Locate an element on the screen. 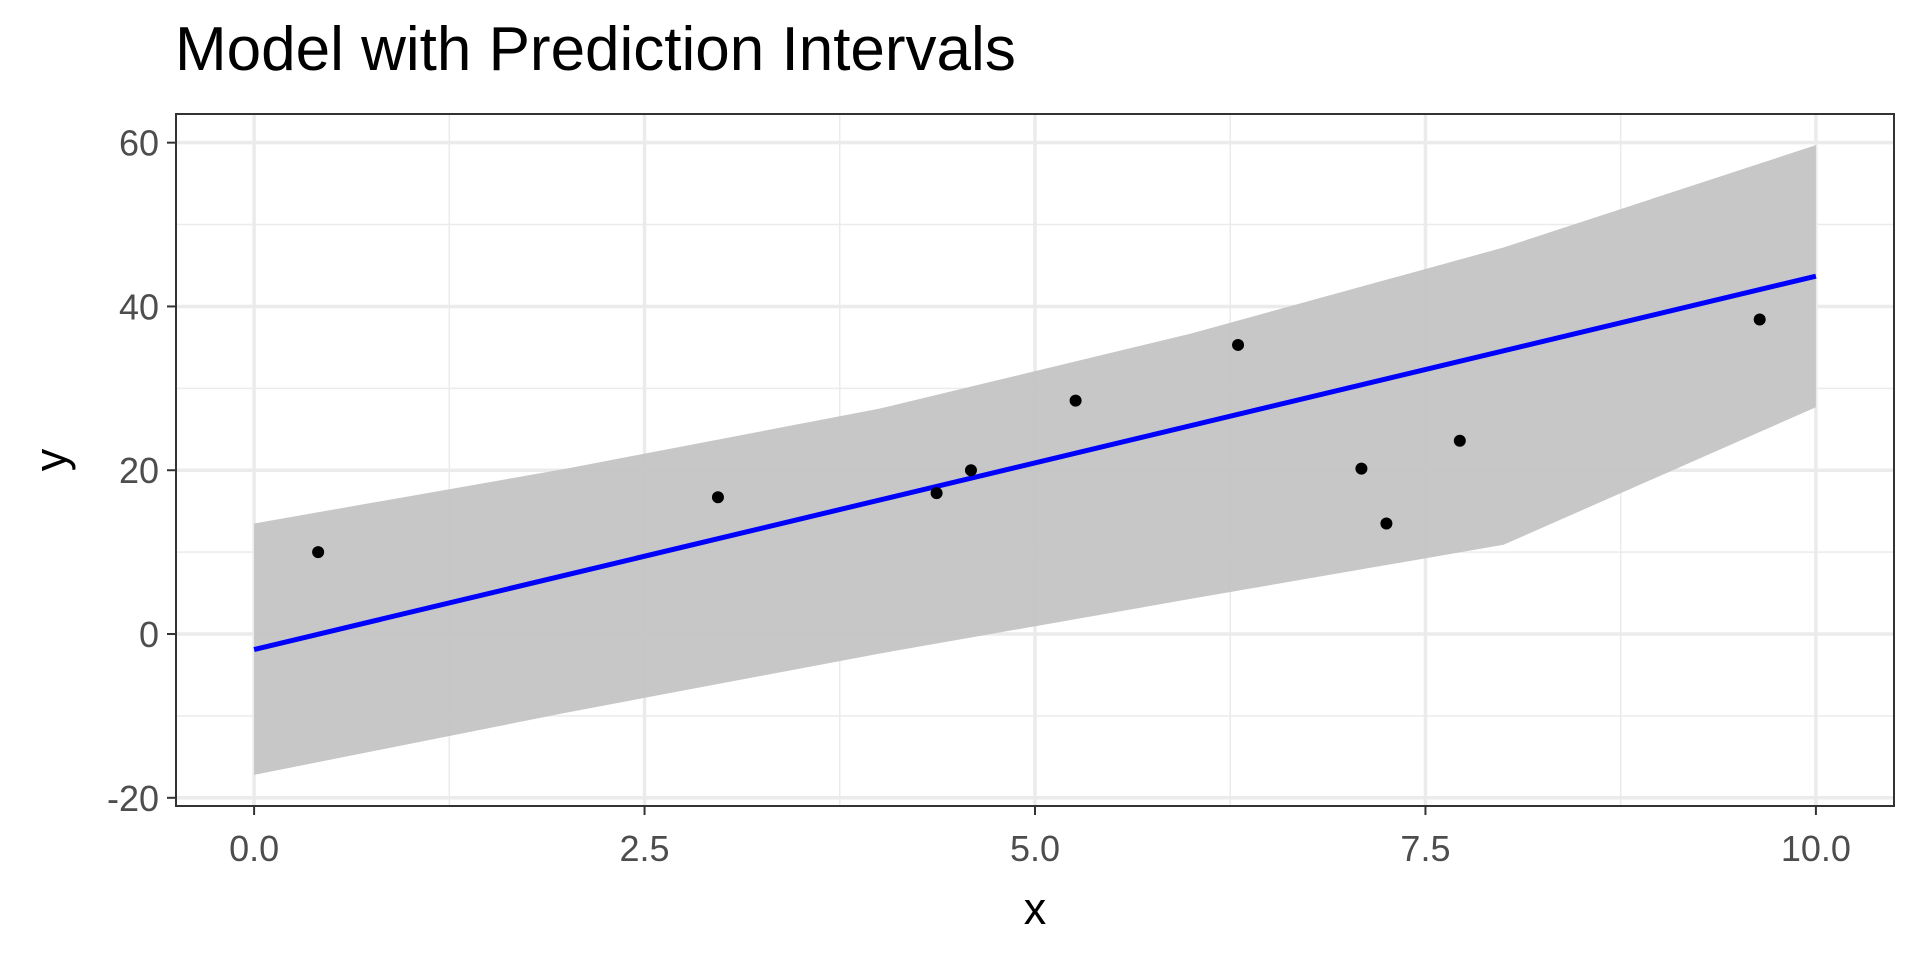  x-tick-label: 2.5 is located at coordinates (645, 848).